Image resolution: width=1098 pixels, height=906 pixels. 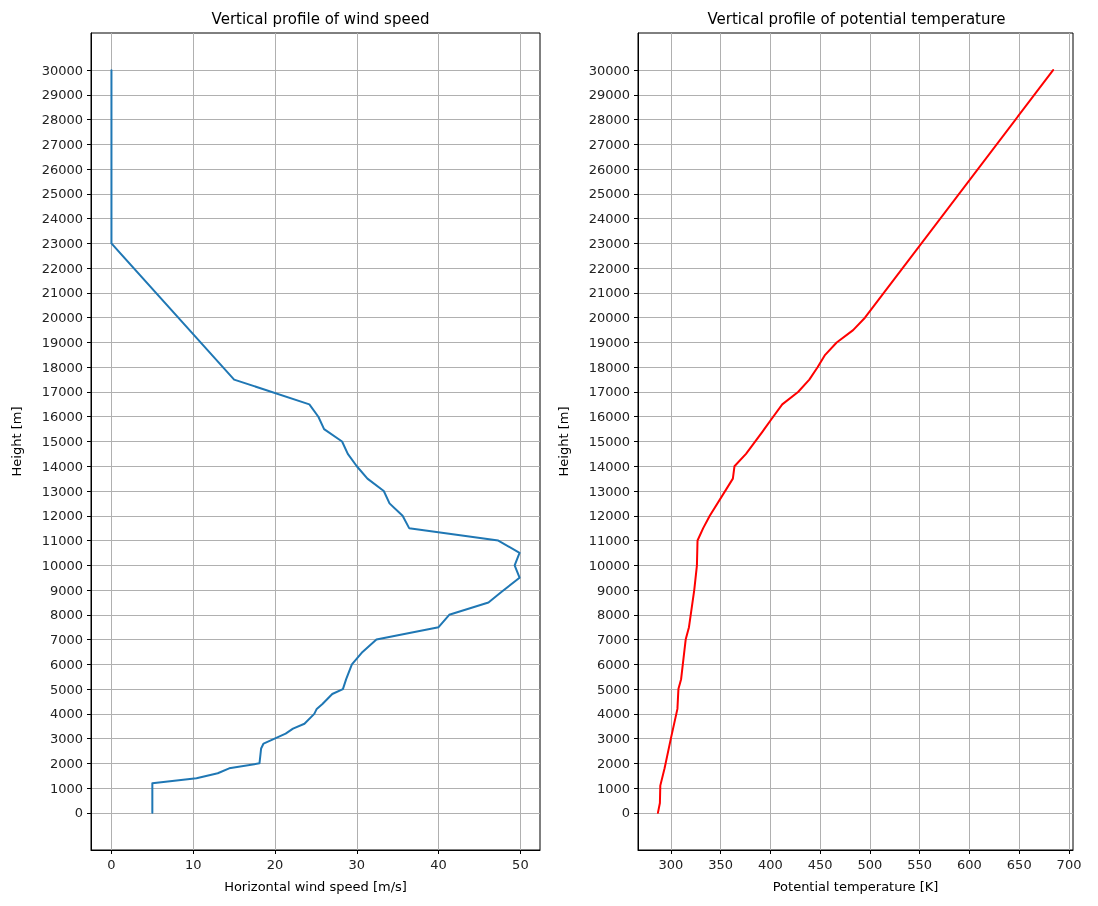 I want to click on x-tick-label: 0, so click(x=111, y=864).